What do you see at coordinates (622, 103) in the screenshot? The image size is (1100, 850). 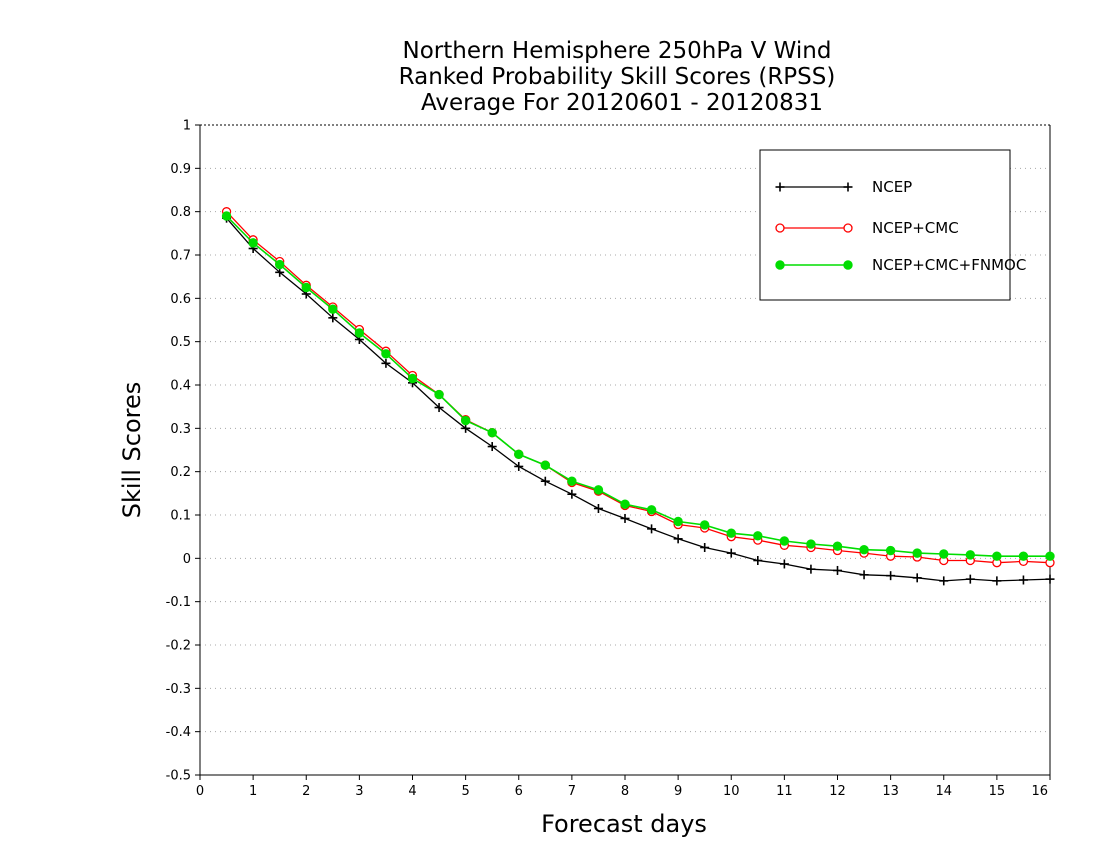 I see `chart-title-line-3: Average For 20120601 - 20120831` at bounding box center [622, 103].